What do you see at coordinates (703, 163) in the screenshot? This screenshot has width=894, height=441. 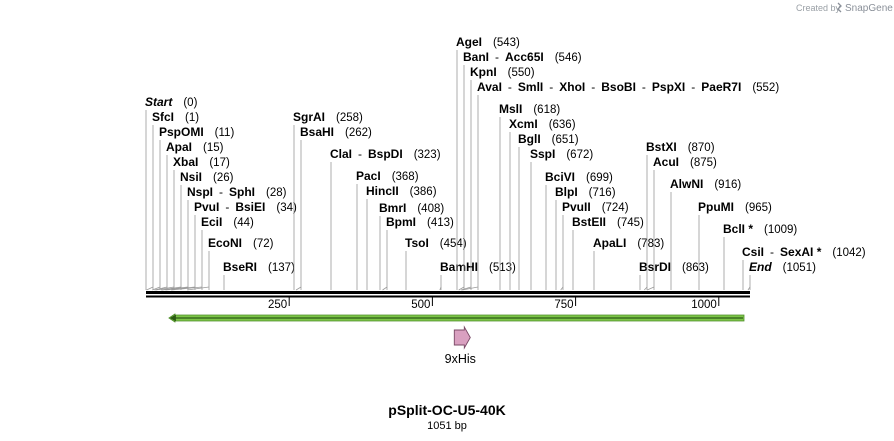 I see `site-position: (875)` at bounding box center [703, 163].